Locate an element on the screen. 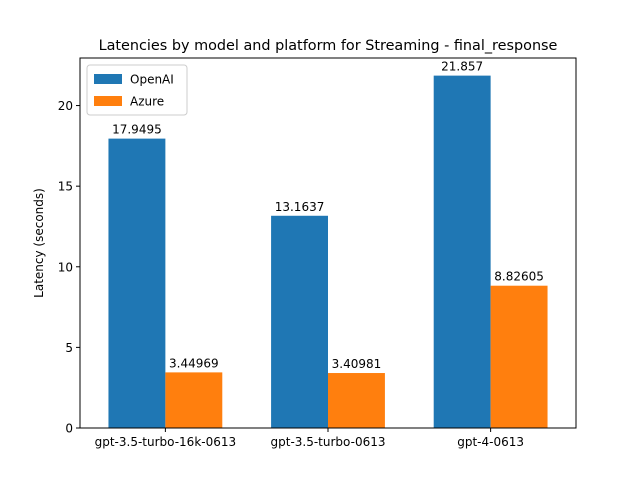  legend-label-openai: OpenAI is located at coordinates (152, 80).